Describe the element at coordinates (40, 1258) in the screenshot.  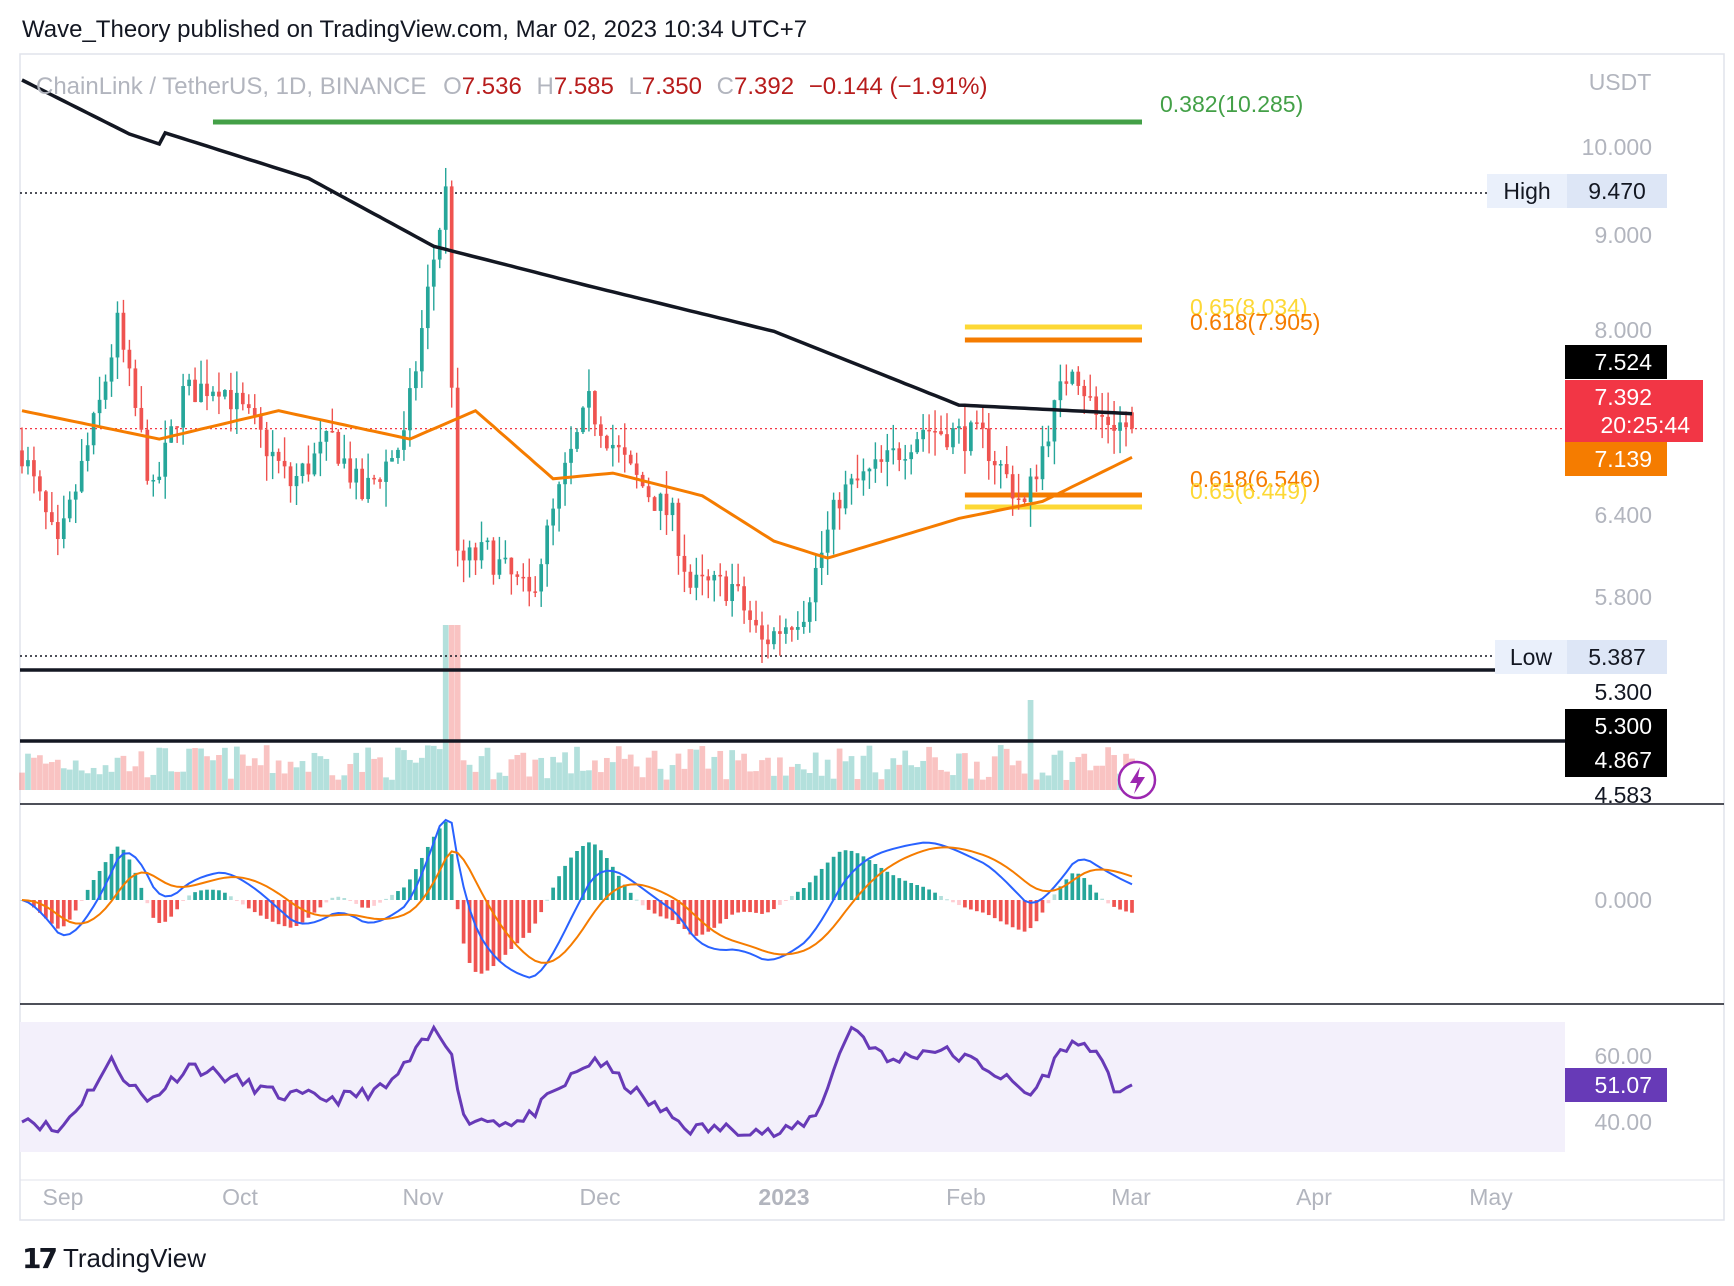
I see `tradingview-logo-mark: 17` at that location.